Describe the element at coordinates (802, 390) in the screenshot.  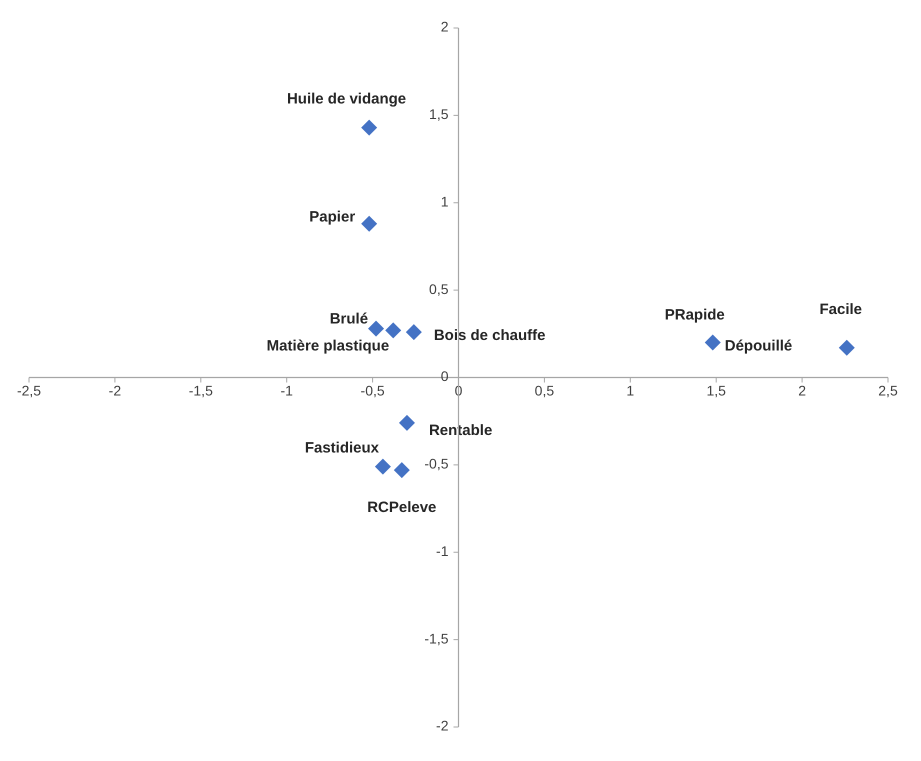
I see `x-tick-label: 2` at that location.